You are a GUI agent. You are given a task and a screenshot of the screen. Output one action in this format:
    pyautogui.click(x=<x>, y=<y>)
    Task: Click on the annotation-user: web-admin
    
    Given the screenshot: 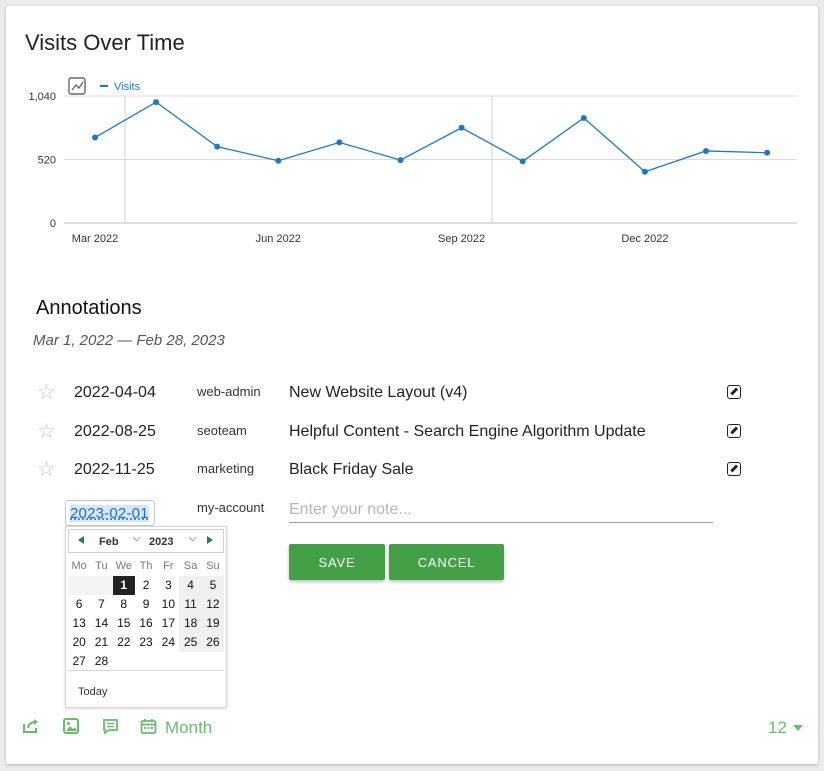 What is the action you would take?
    pyautogui.click(x=229, y=391)
    